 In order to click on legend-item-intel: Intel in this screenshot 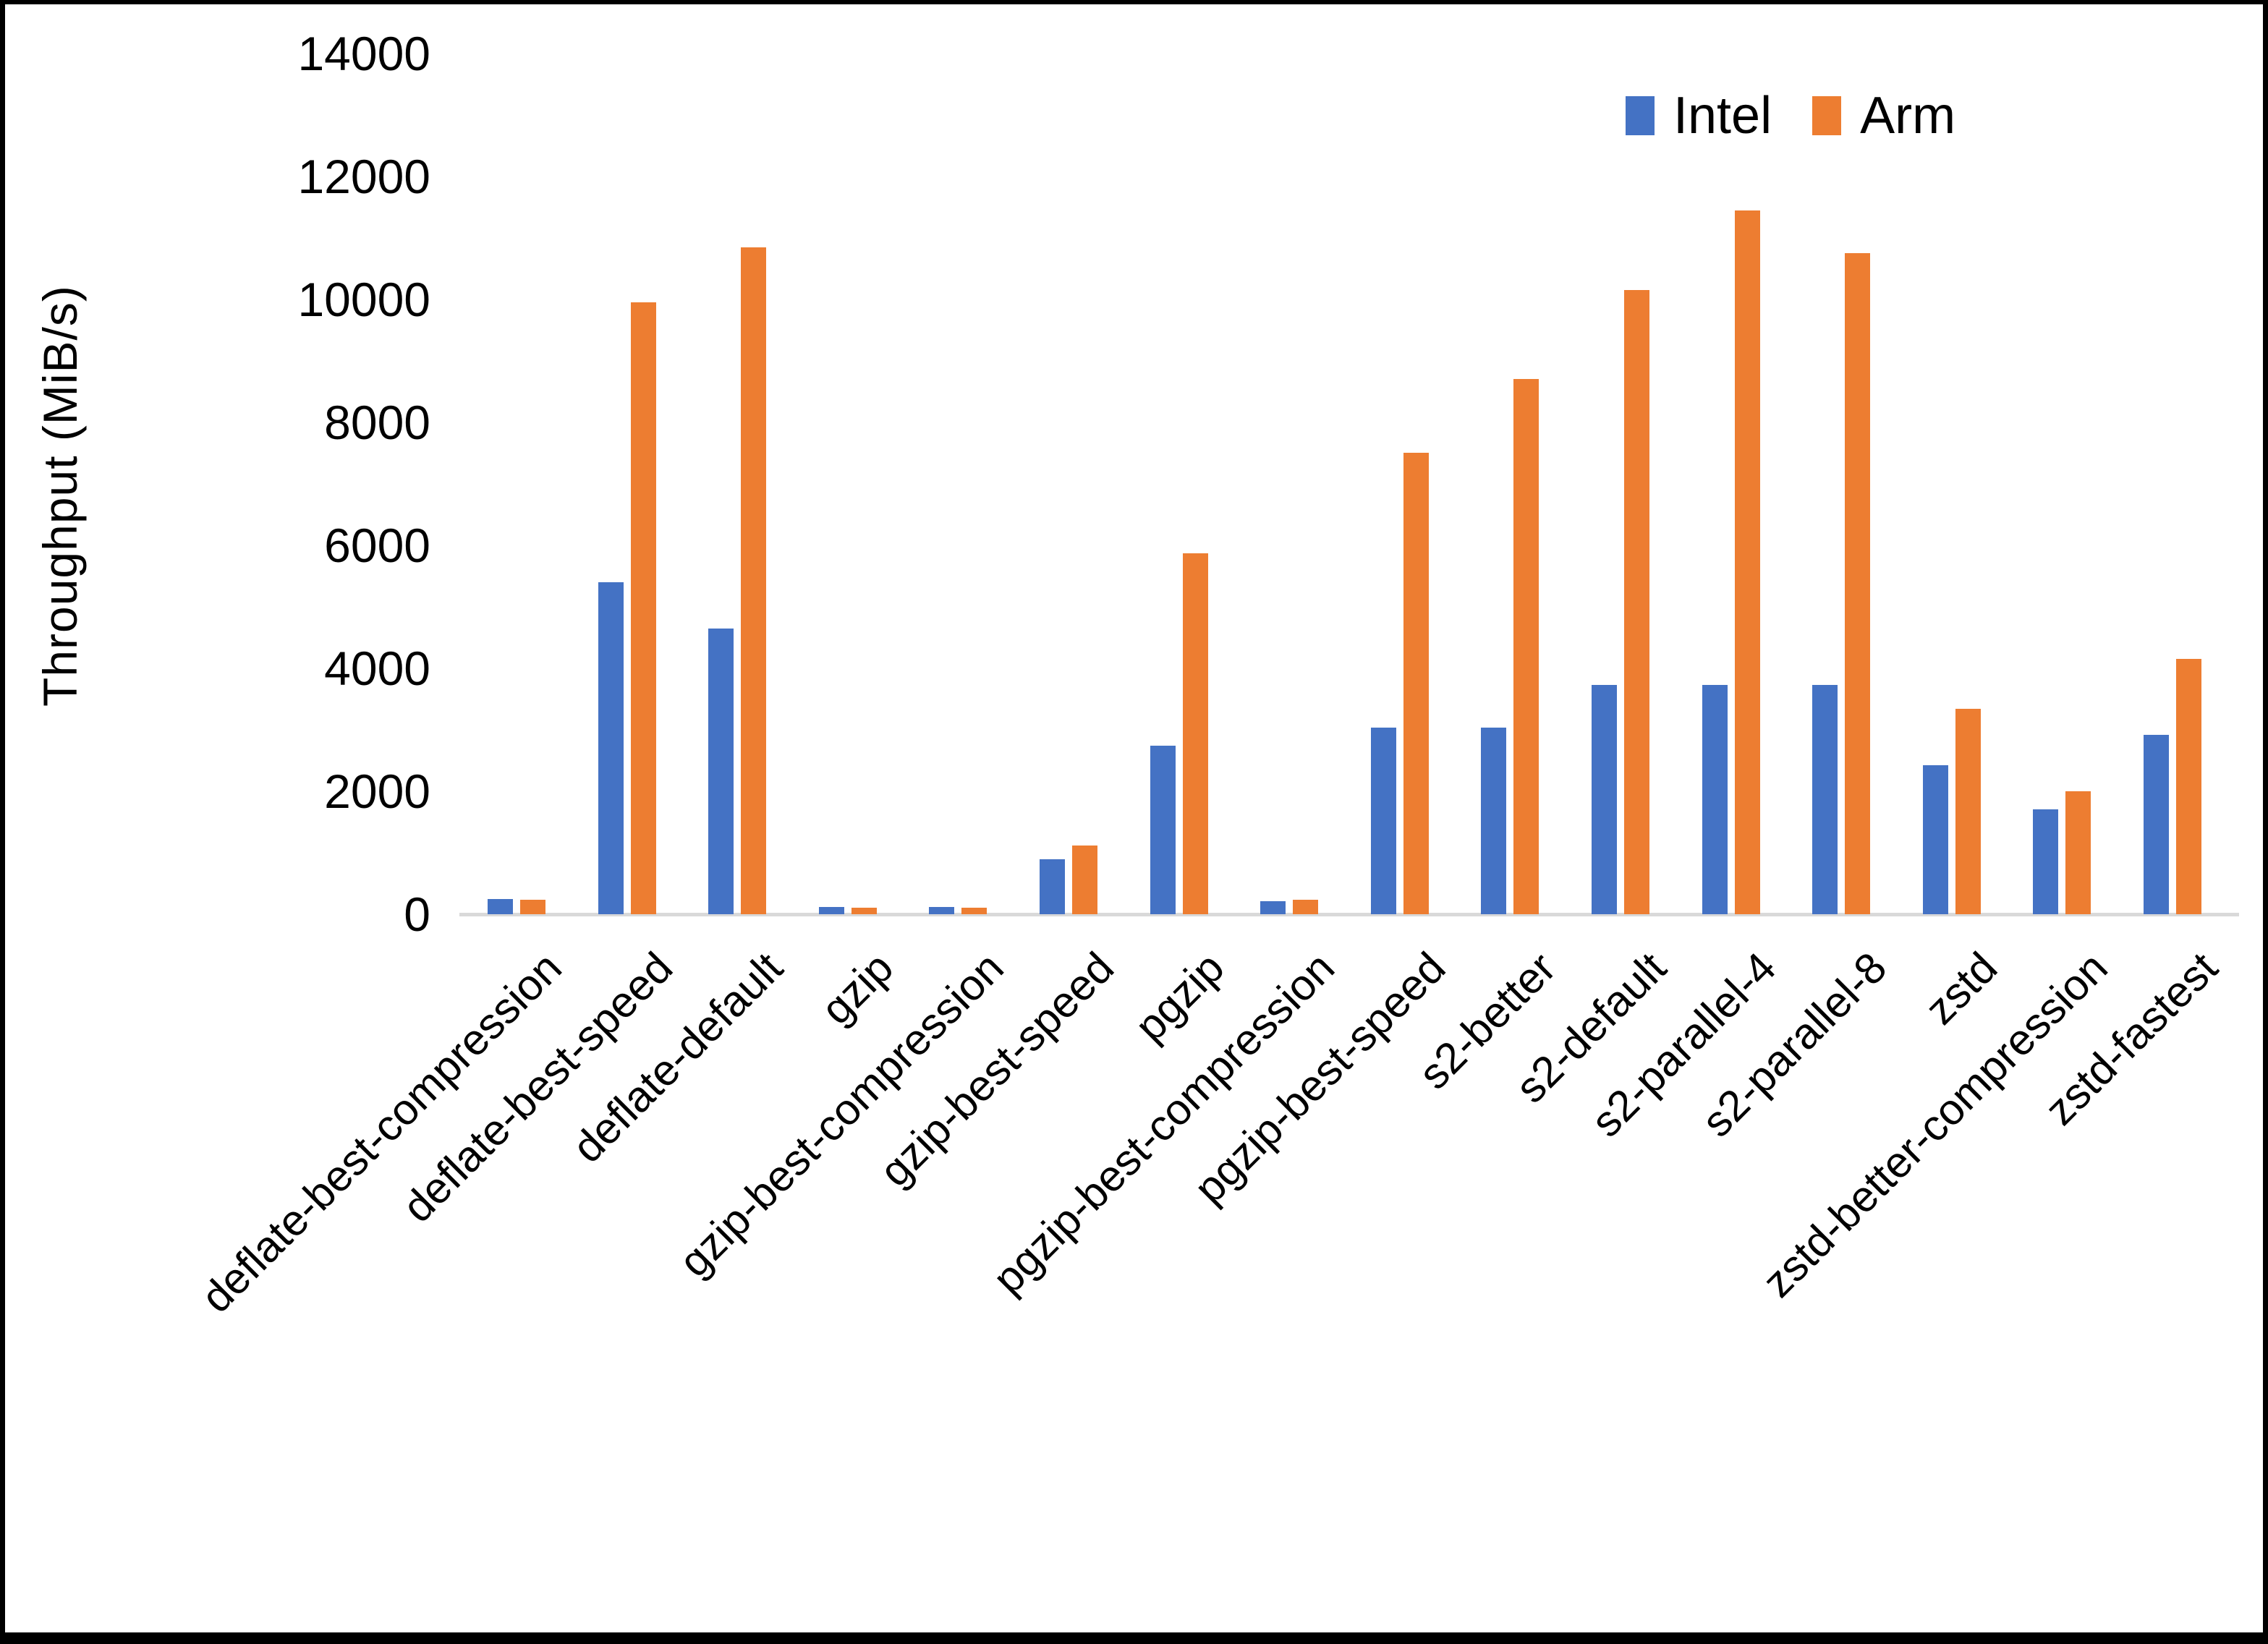, I will do `click(1699, 116)`.